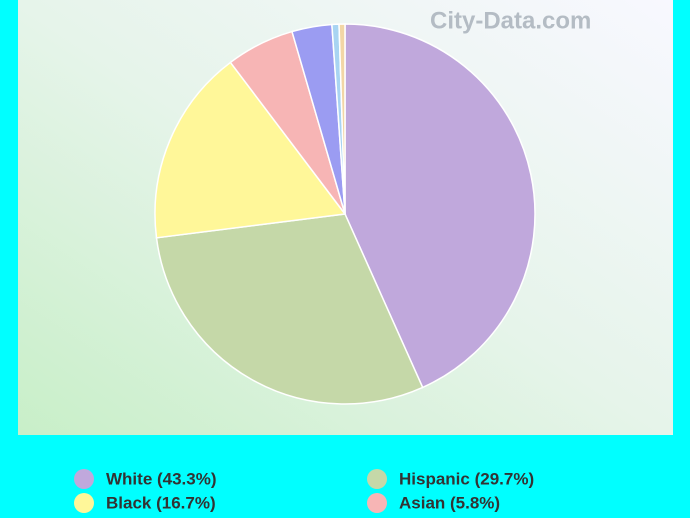 This screenshot has height=518, width=690. What do you see at coordinates (466, 478) in the screenshot?
I see `legend-label: Hispanic (29.7%)` at bounding box center [466, 478].